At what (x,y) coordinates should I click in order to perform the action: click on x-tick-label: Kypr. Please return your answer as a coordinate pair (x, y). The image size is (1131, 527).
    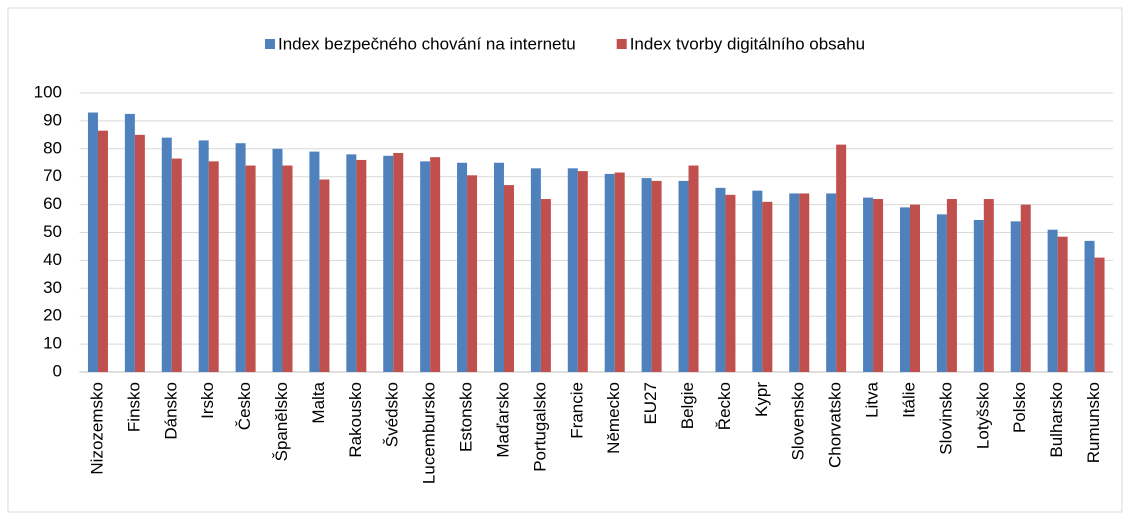
    Looking at the image, I should click on (761, 399).